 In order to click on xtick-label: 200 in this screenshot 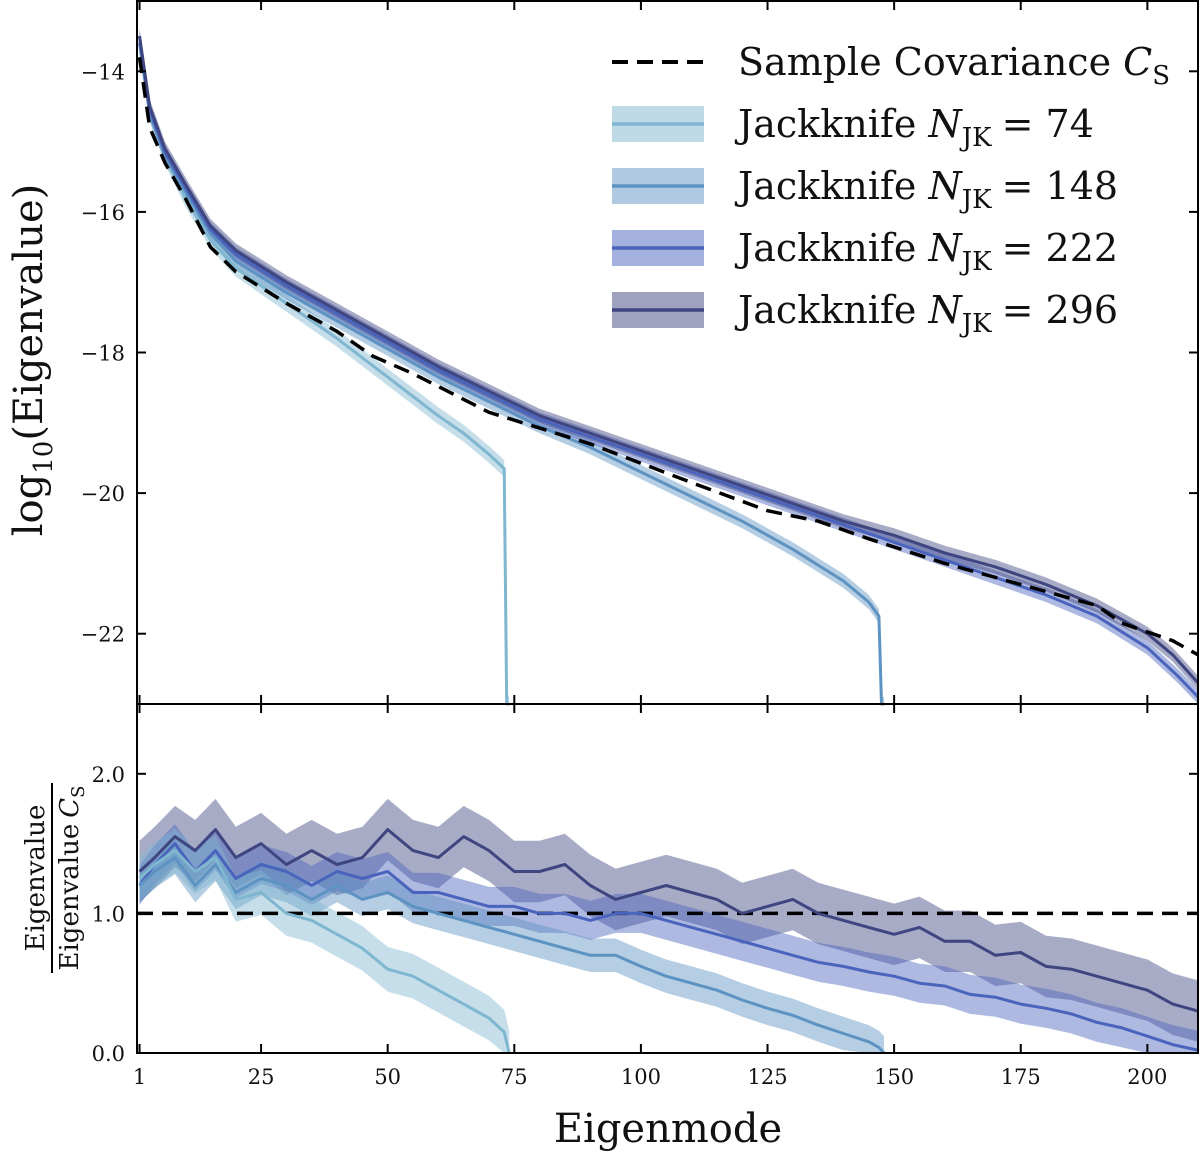, I will do `click(1147, 1077)`.